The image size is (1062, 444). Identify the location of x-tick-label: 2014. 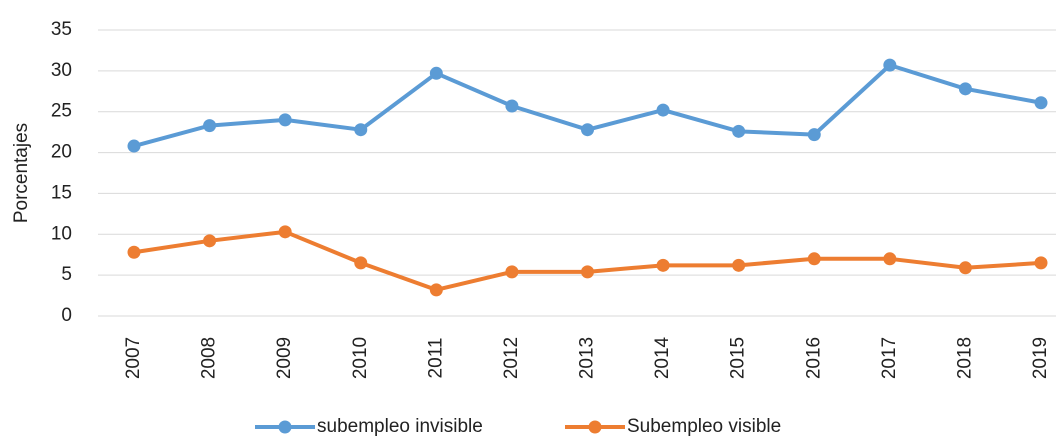
(662, 357).